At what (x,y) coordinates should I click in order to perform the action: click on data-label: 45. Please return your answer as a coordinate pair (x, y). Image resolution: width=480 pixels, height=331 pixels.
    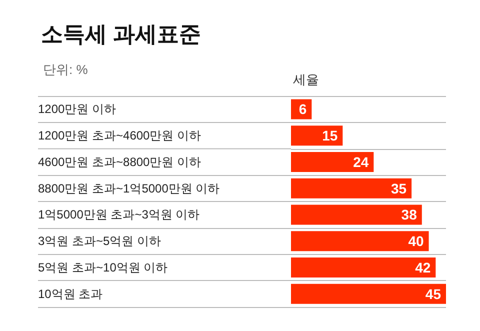
    Looking at the image, I should click on (433, 294).